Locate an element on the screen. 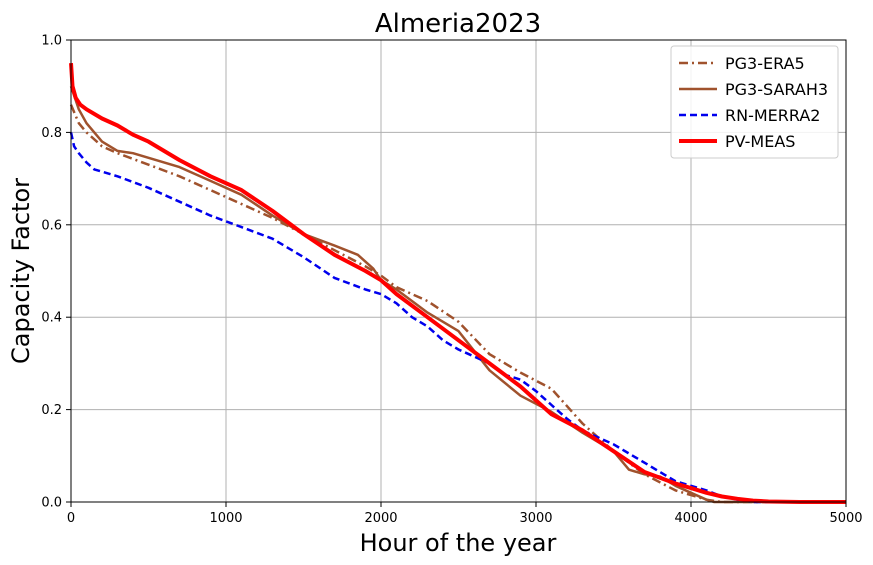  x-tick-label: 3000 is located at coordinates (535, 518).